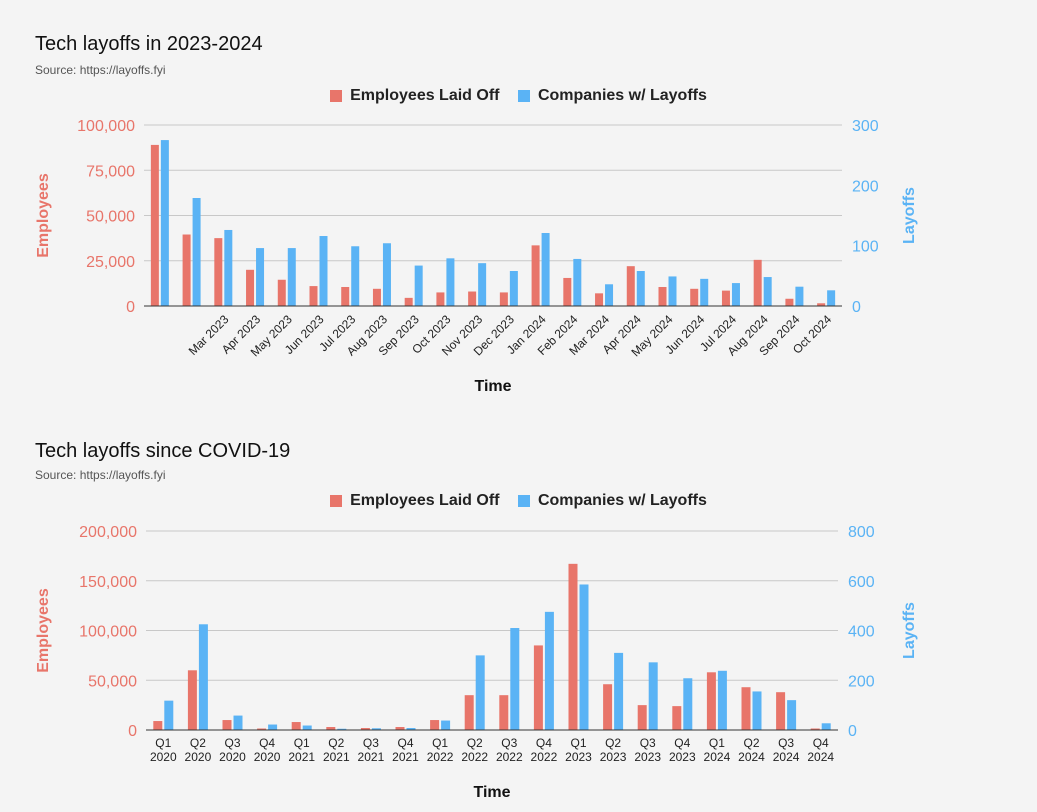 The width and height of the screenshot is (1037, 812). I want to click on x-tick-label: Q3 2021, so click(371, 750).